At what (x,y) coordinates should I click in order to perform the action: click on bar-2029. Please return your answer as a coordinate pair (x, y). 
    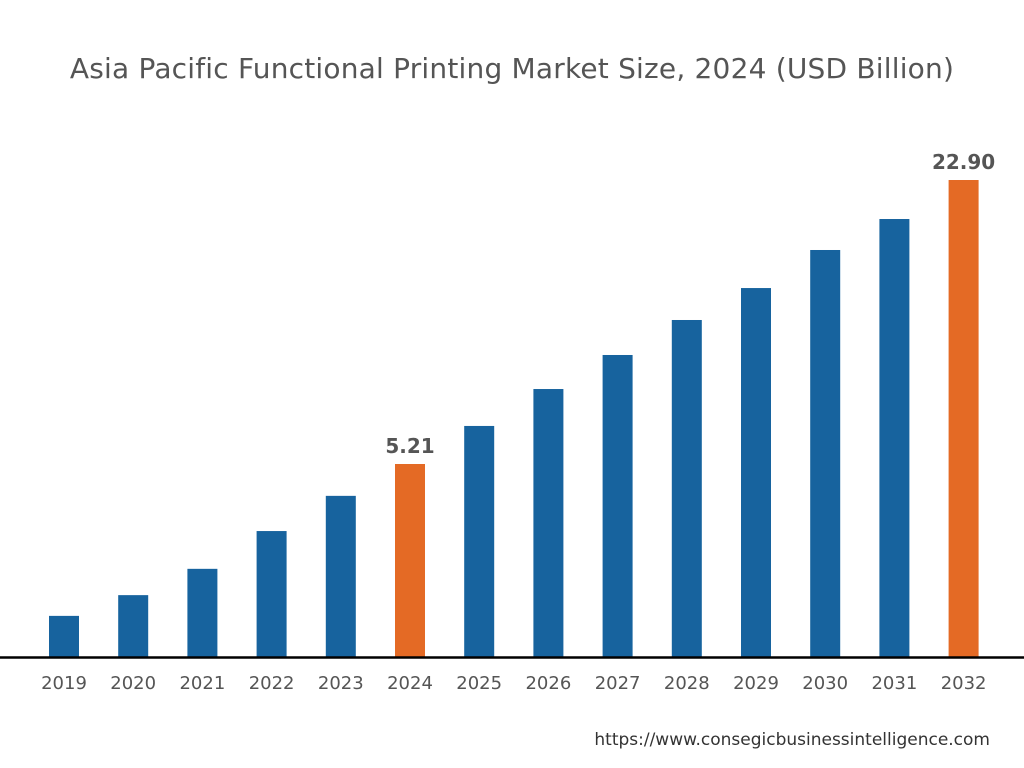
    Looking at the image, I should click on (756, 472).